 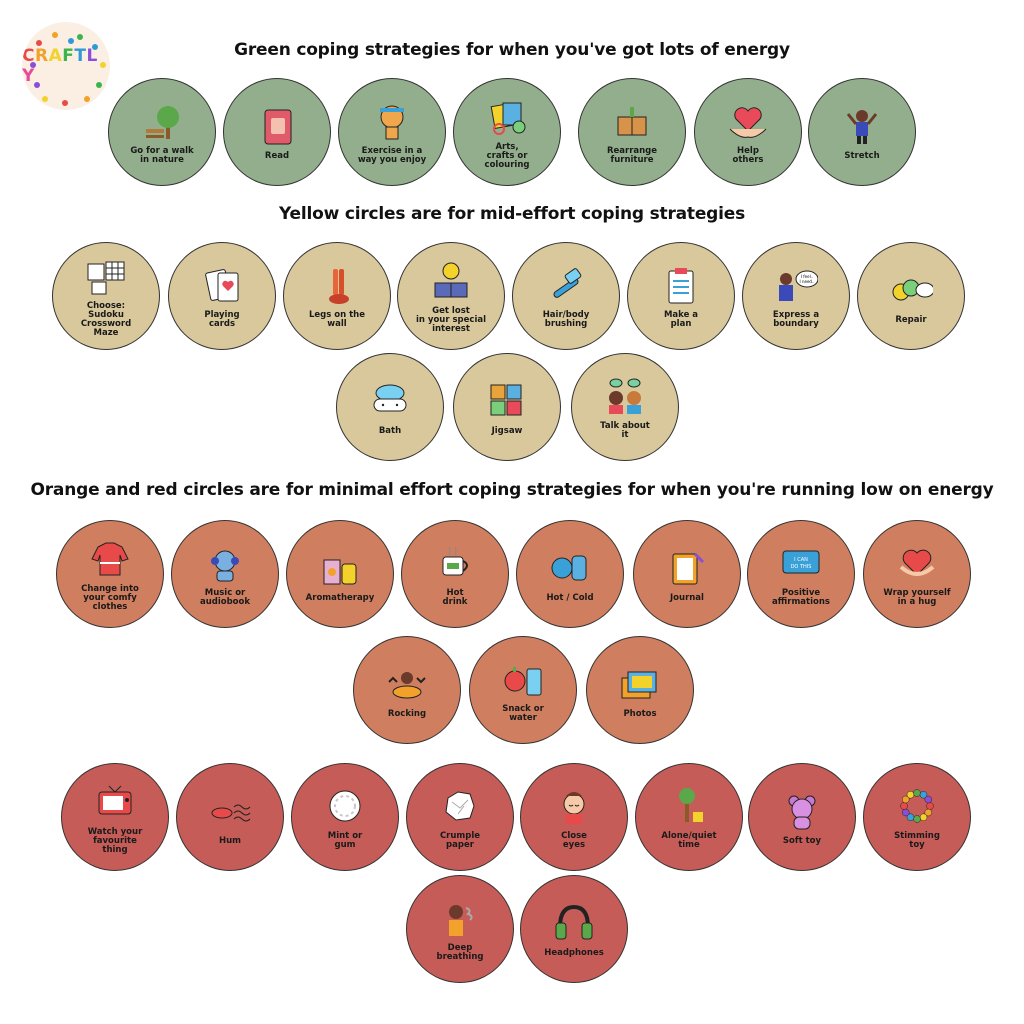 I want to click on strategy-label: Get lost in your special interest, so click(x=451, y=319).